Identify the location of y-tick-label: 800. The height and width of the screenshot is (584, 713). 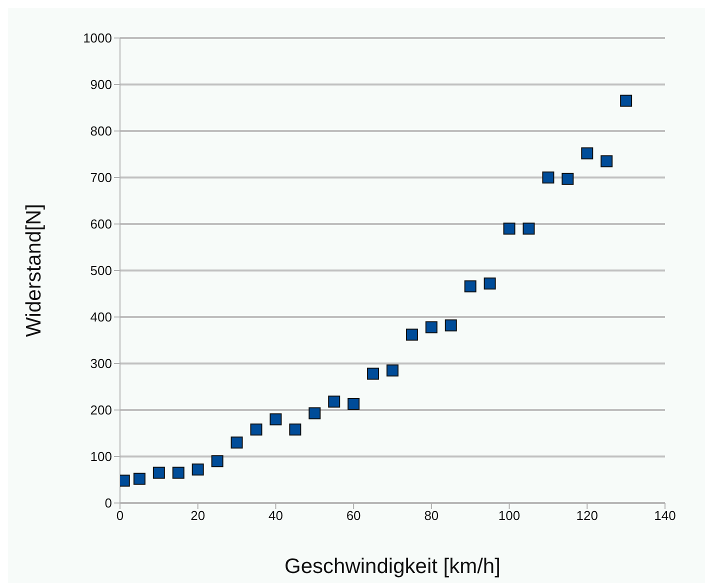
(101, 131).